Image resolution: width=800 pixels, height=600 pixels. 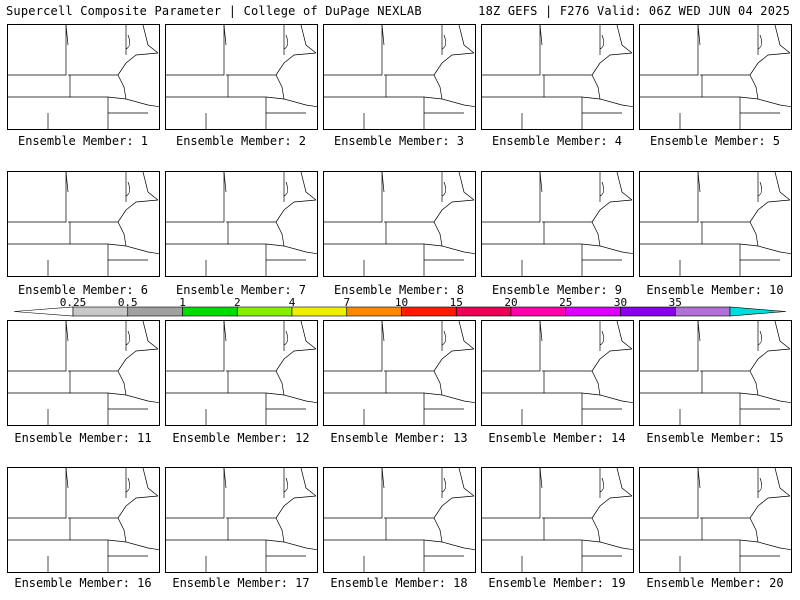 What do you see at coordinates (347, 302) in the screenshot?
I see `scale-tick-label: 7` at bounding box center [347, 302].